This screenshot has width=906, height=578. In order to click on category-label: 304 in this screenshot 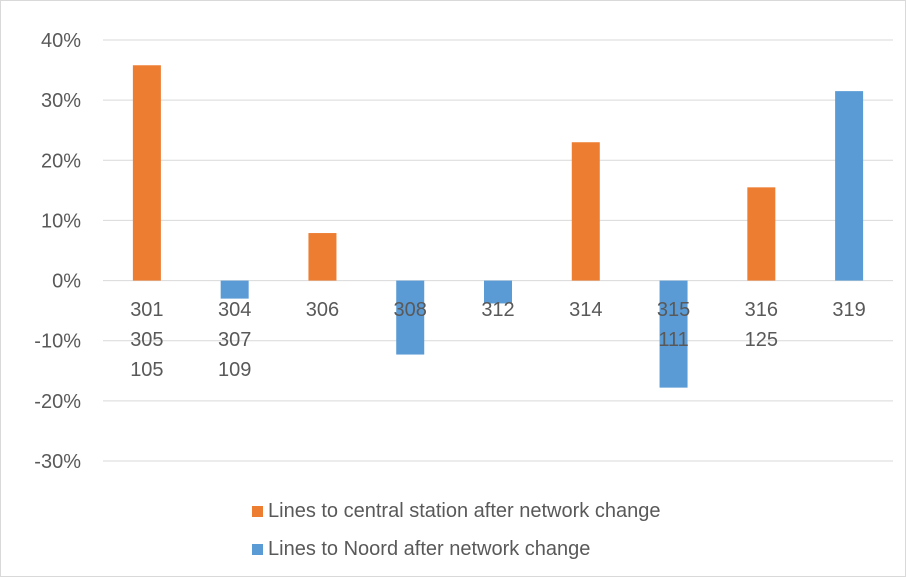, I will do `click(234, 310)`.